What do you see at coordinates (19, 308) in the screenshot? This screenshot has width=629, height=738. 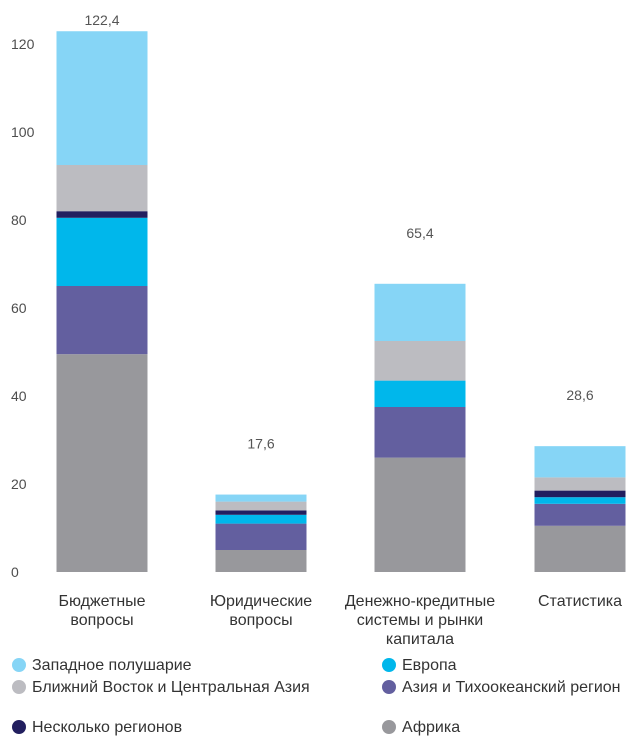 I see `y-tick-label: 60` at bounding box center [19, 308].